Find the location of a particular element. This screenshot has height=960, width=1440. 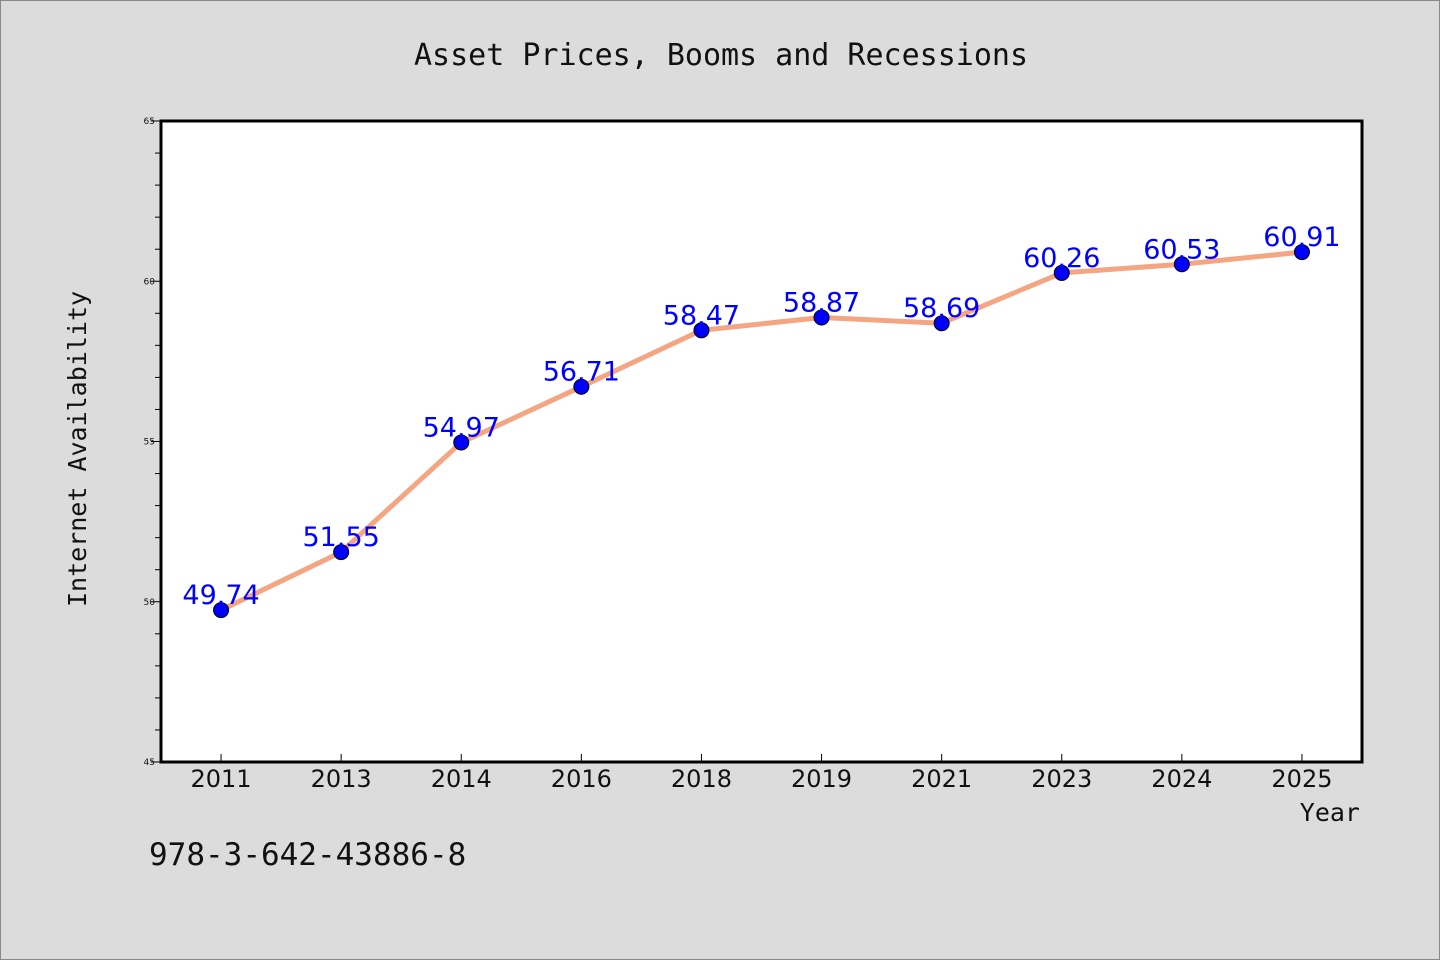

data-label: 58.87 is located at coordinates (821, 302).